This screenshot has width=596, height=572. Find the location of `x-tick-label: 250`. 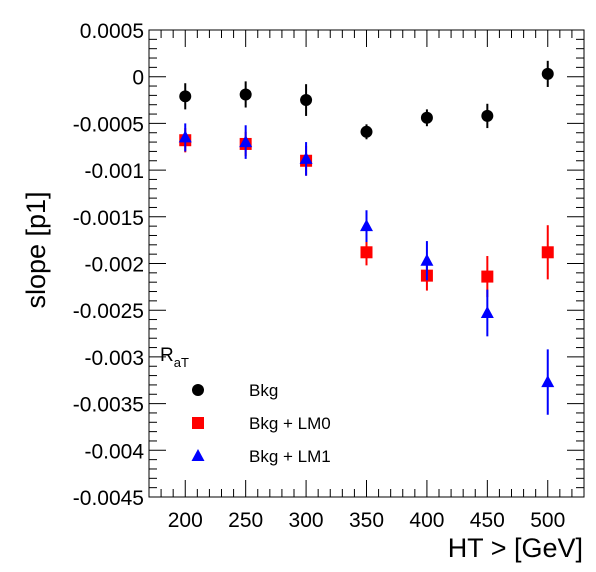

x-tick-label: 250 is located at coordinates (245, 520).